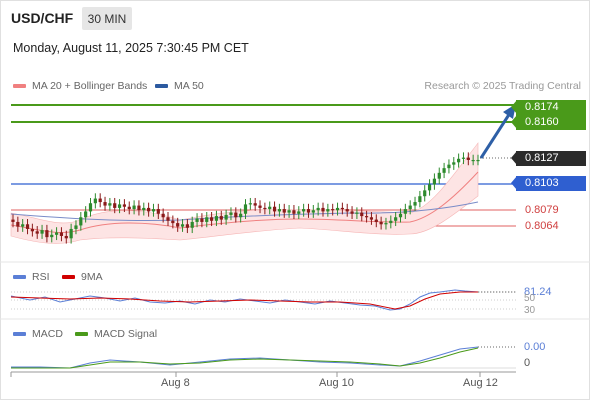  Describe the element at coordinates (80, 86) in the screenshot. I see `legend-ma20-bollinger: MA 20 + Bollinger Bands` at that location.